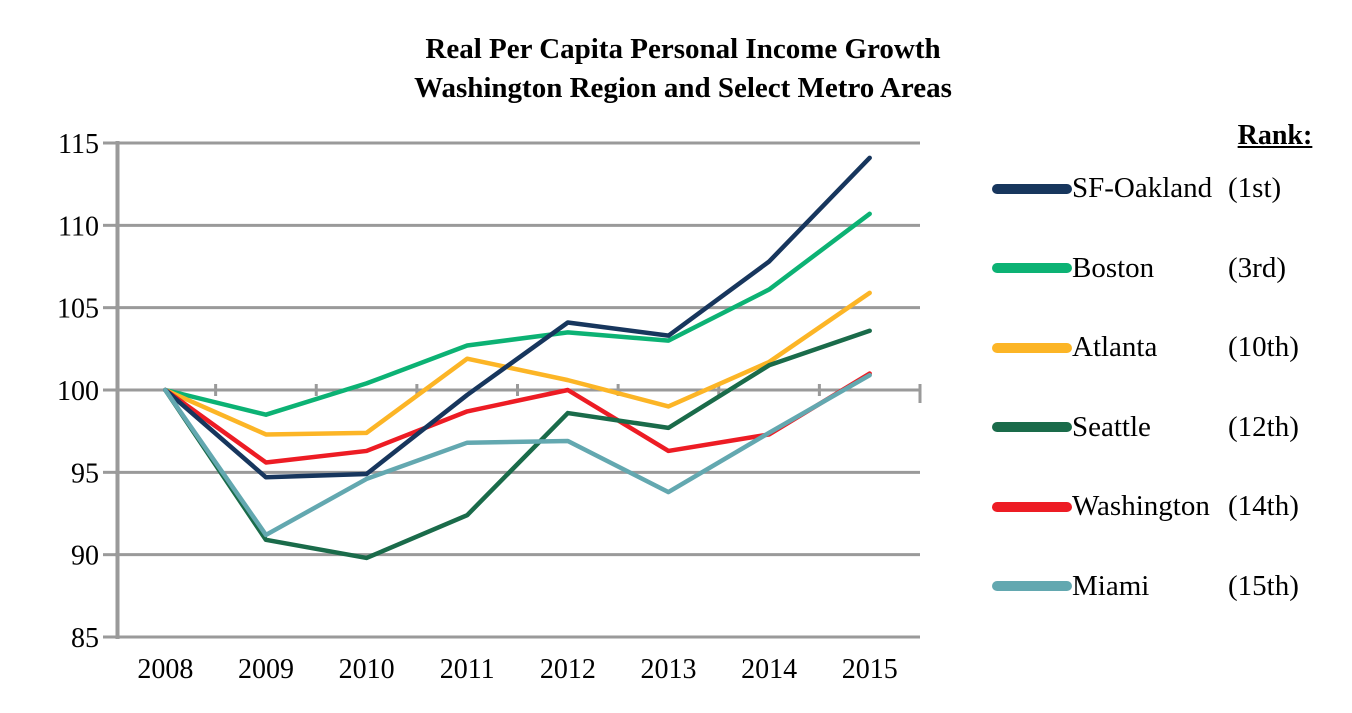 This screenshot has width=1352, height=713. I want to click on legend-series-rank: (1st), so click(1255, 188).